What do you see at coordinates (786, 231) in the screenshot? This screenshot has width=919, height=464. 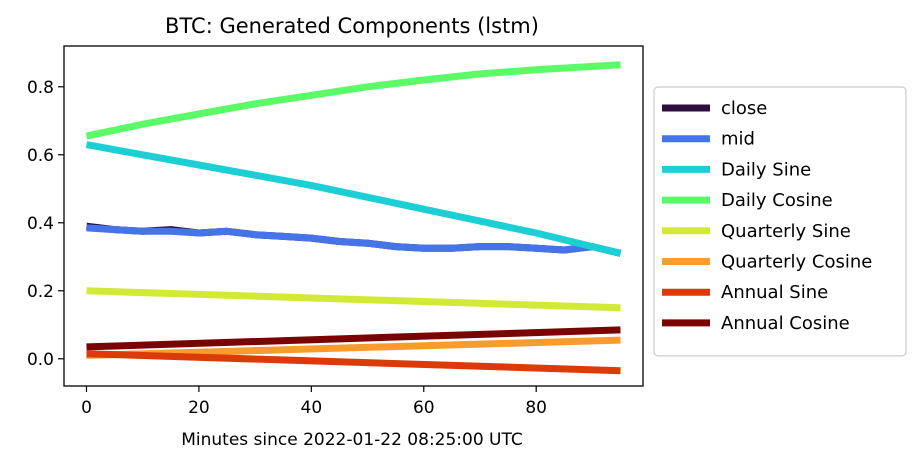 I see `legend-label: Quarterly Sine` at bounding box center [786, 231].